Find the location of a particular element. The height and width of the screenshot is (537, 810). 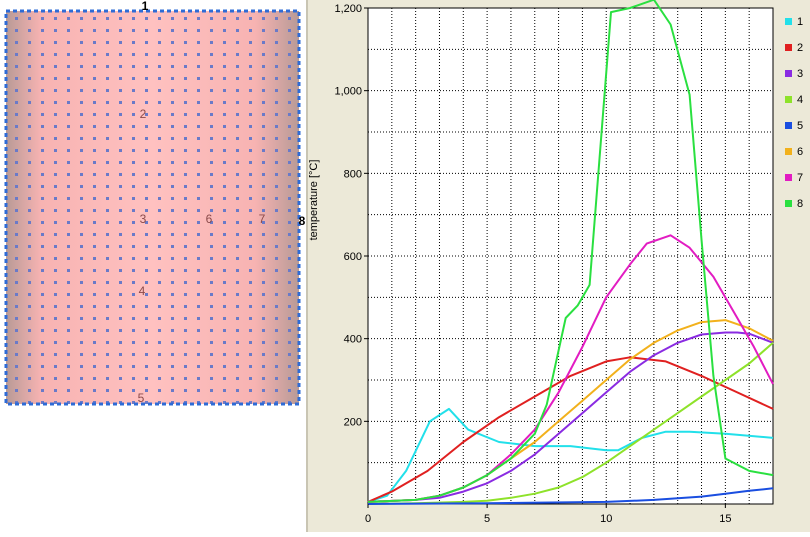

legend-label-1: 1 is located at coordinates (800, 22).